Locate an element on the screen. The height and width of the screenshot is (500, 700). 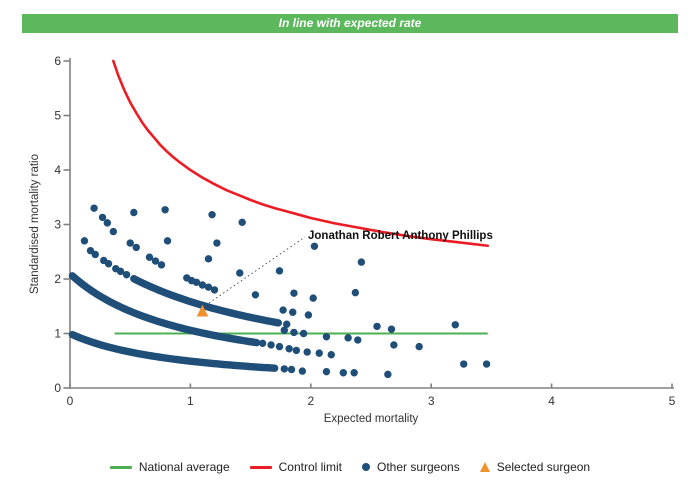
x-tick-label: 3 is located at coordinates (431, 401).